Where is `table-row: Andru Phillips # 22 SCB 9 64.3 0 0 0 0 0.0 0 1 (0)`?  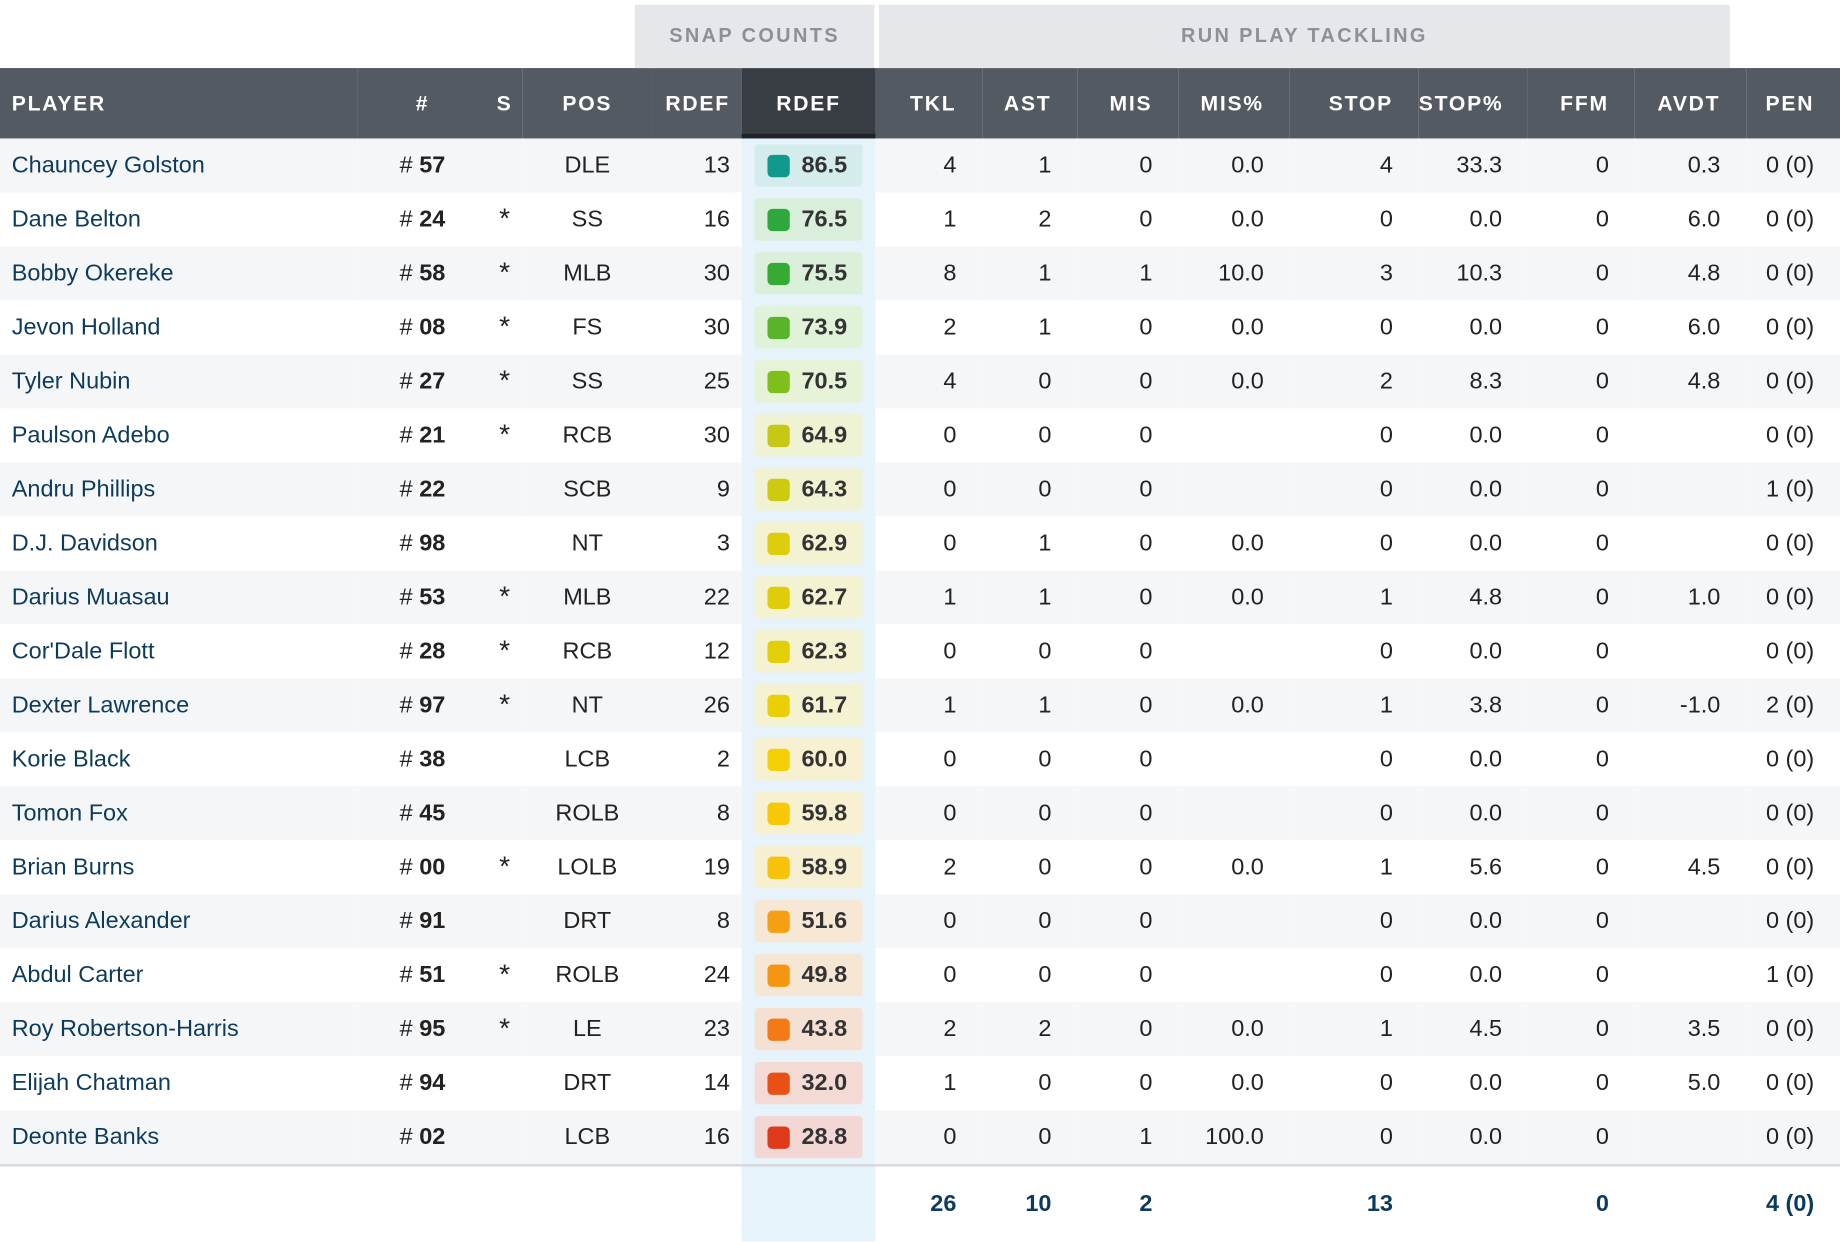 table-row: Andru Phillips # 22 SCB 9 64.3 0 0 0 0 0.0 0 1 (0) is located at coordinates (920, 489).